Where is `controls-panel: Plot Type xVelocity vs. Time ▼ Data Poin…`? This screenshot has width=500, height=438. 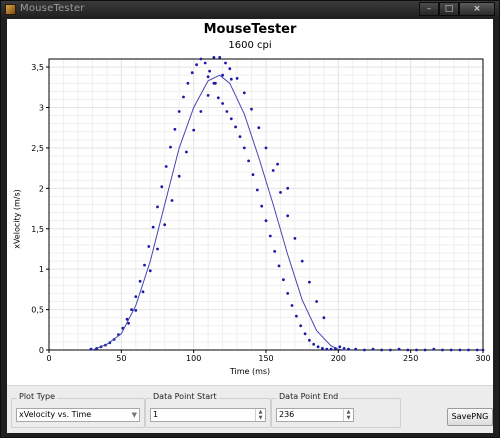
controls-panel: Plot Type xVelocity vs. Time ▼ Data Poin… is located at coordinates (250, 409).